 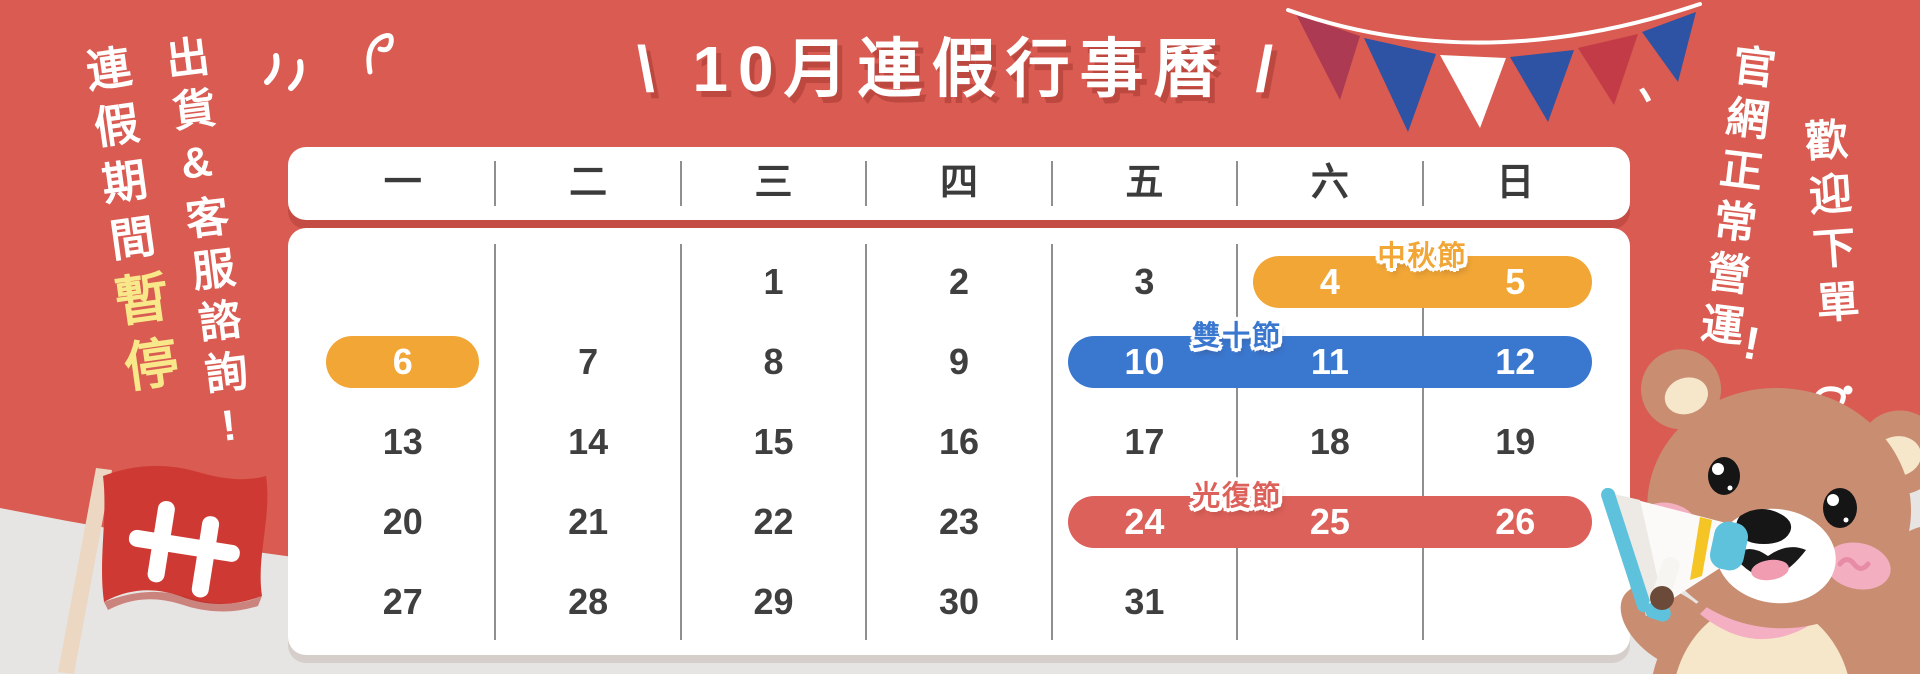 I want to click on weekday-label: 一, so click(x=402, y=183).